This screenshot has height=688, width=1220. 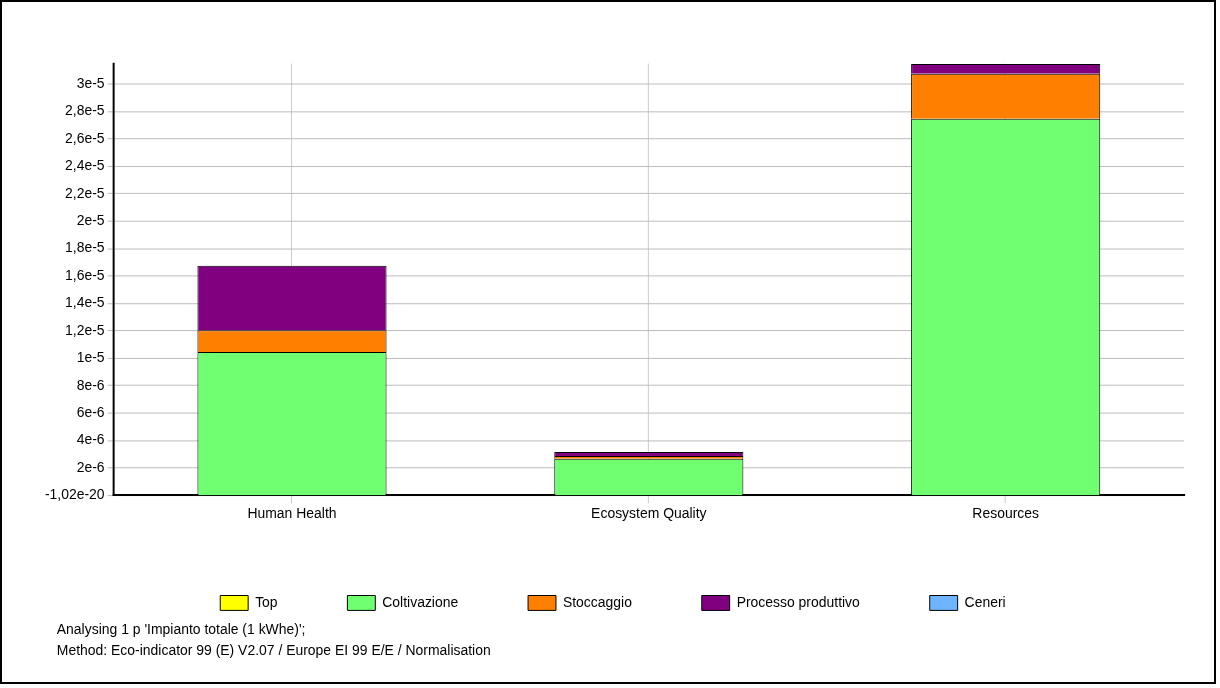 What do you see at coordinates (90, 466) in the screenshot?
I see `y-tick-label: 2e-6` at bounding box center [90, 466].